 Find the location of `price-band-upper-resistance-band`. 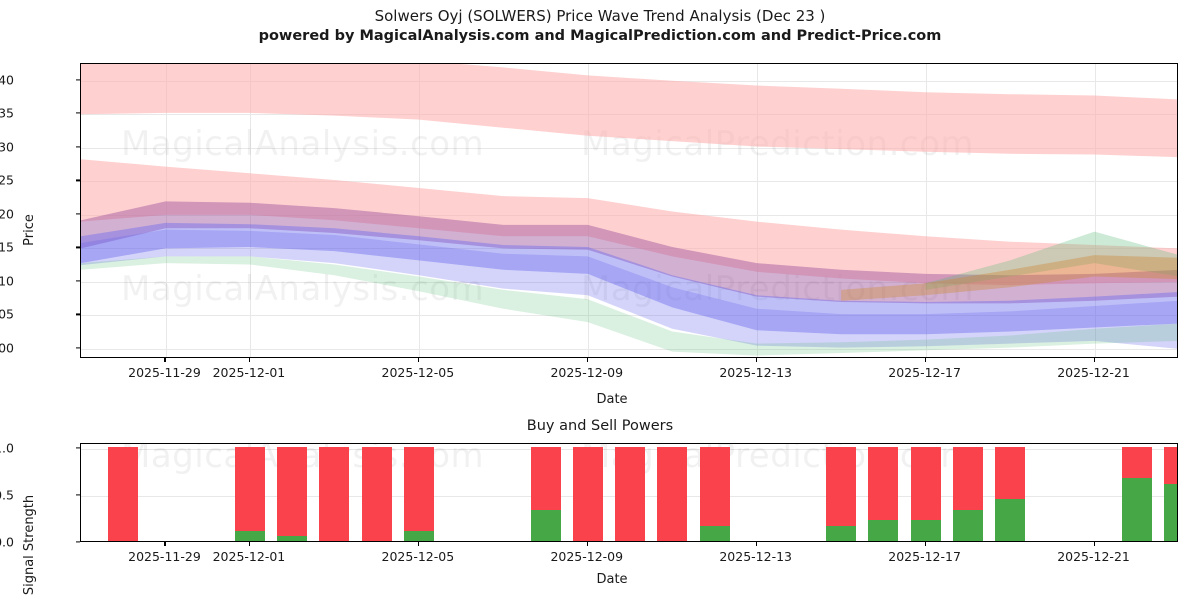

price-band-upper-resistance-band is located at coordinates (629, 111).